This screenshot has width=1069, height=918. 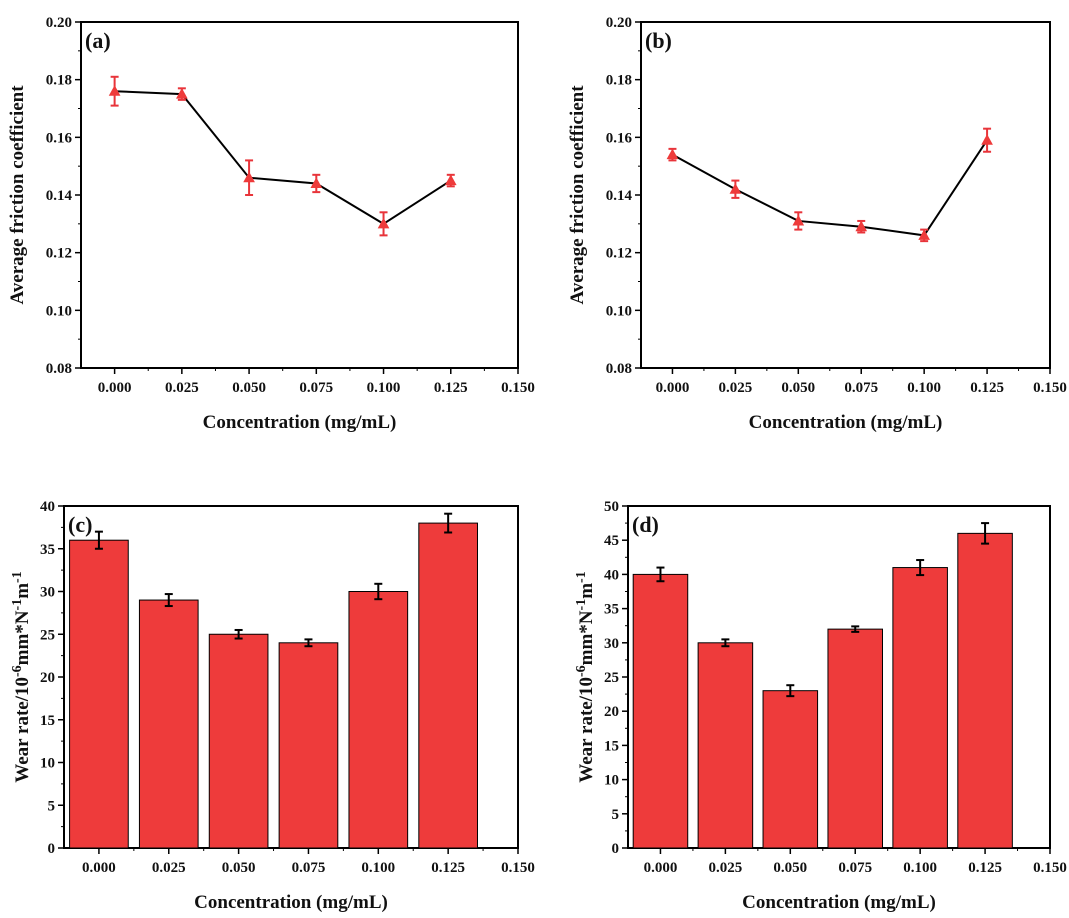 I want to click on panel-d-x-tick-label: 0.050, so click(x=790, y=868).